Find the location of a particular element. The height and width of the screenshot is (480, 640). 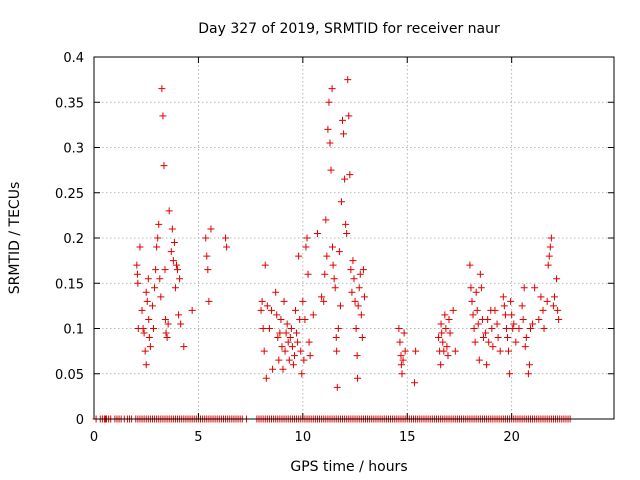

x-tick-label: 20 is located at coordinates (511, 437).